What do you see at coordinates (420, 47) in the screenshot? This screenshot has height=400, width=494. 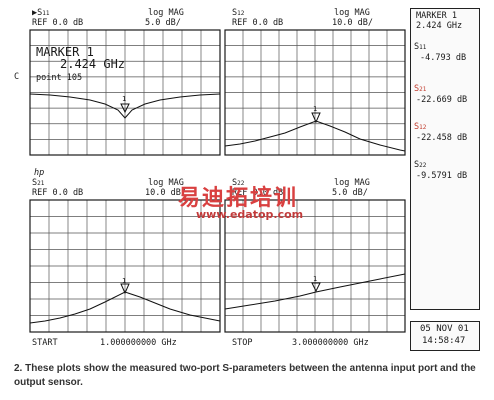 I see `panel-s11-param: S11` at bounding box center [420, 47].